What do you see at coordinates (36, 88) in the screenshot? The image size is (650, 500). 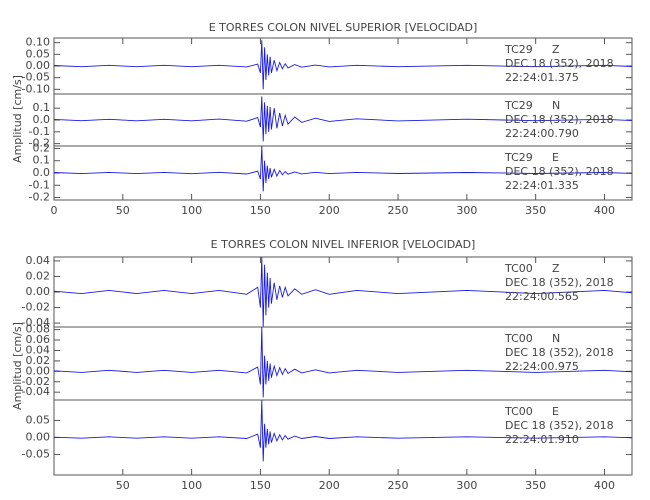 I see `y-tick-label: -0.10` at bounding box center [36, 88].